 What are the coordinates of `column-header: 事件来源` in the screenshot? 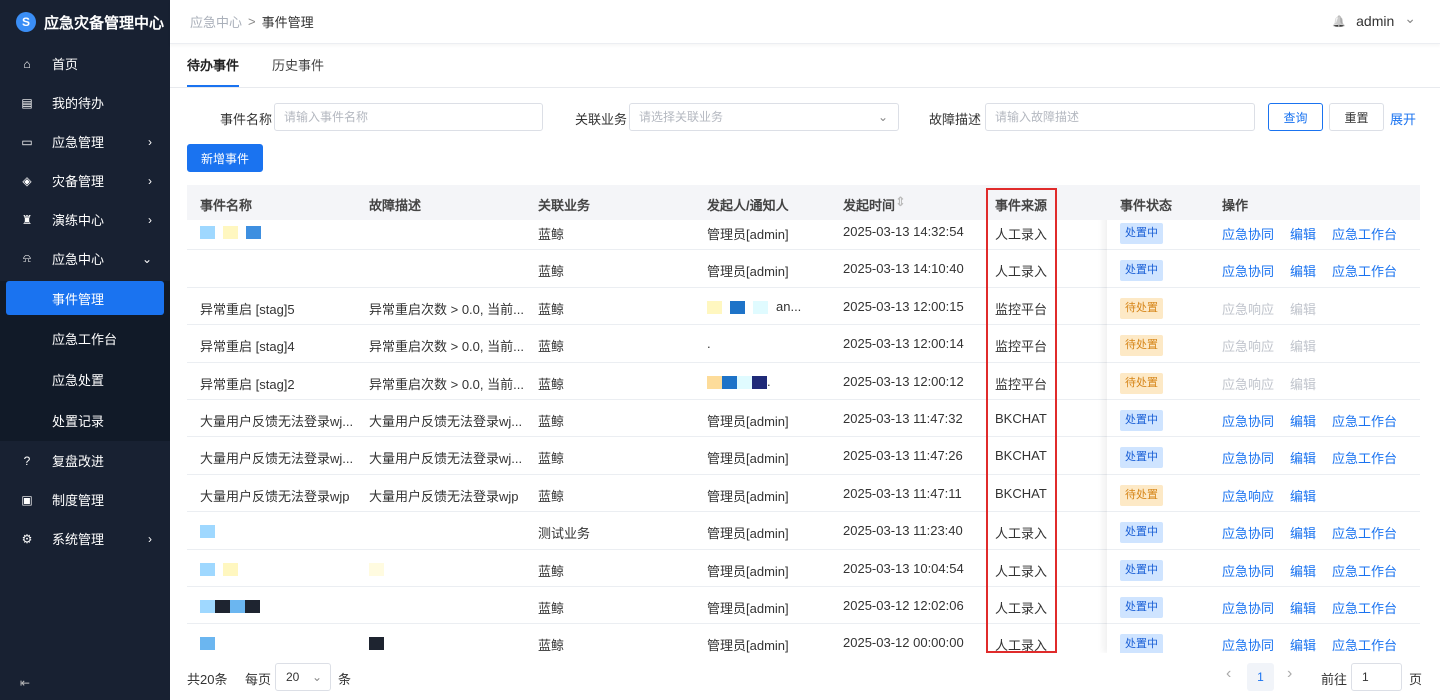 It's located at (1021, 205).